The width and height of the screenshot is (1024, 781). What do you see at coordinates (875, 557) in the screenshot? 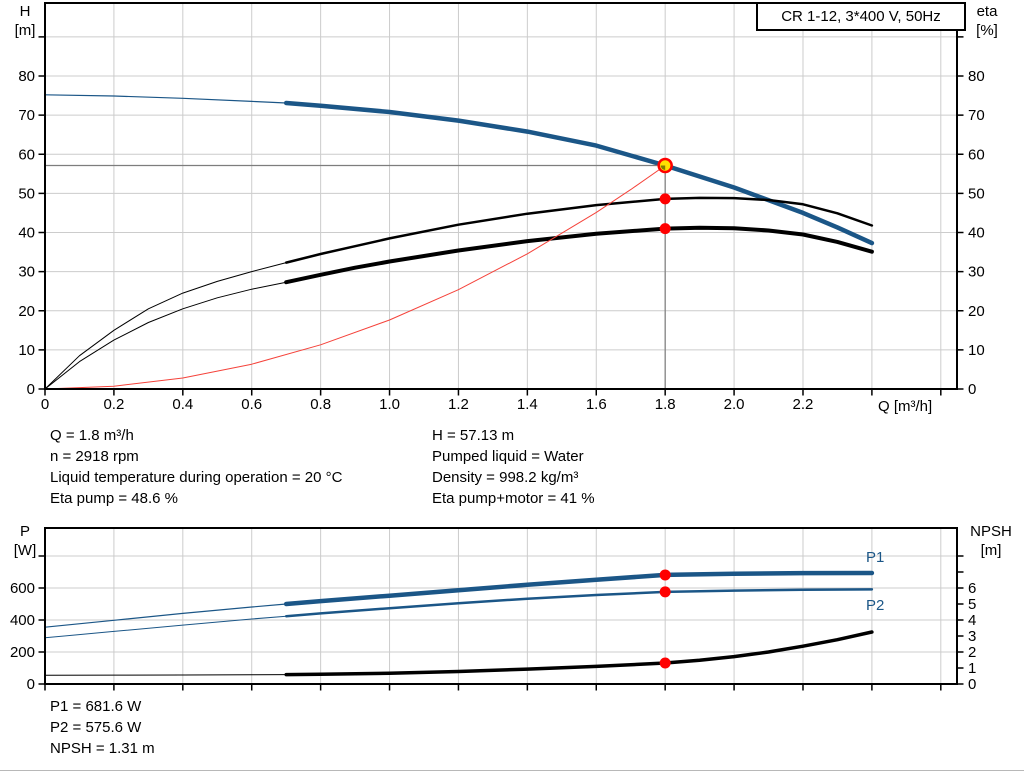
I see `p1-label: P1` at bounding box center [875, 557].